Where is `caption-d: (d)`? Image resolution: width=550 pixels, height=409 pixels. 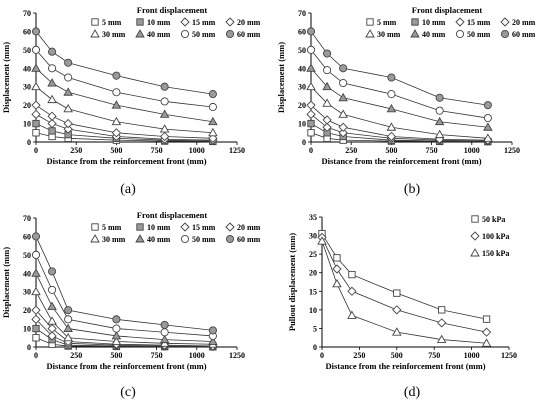 caption-d: (d) is located at coordinates (412, 392).